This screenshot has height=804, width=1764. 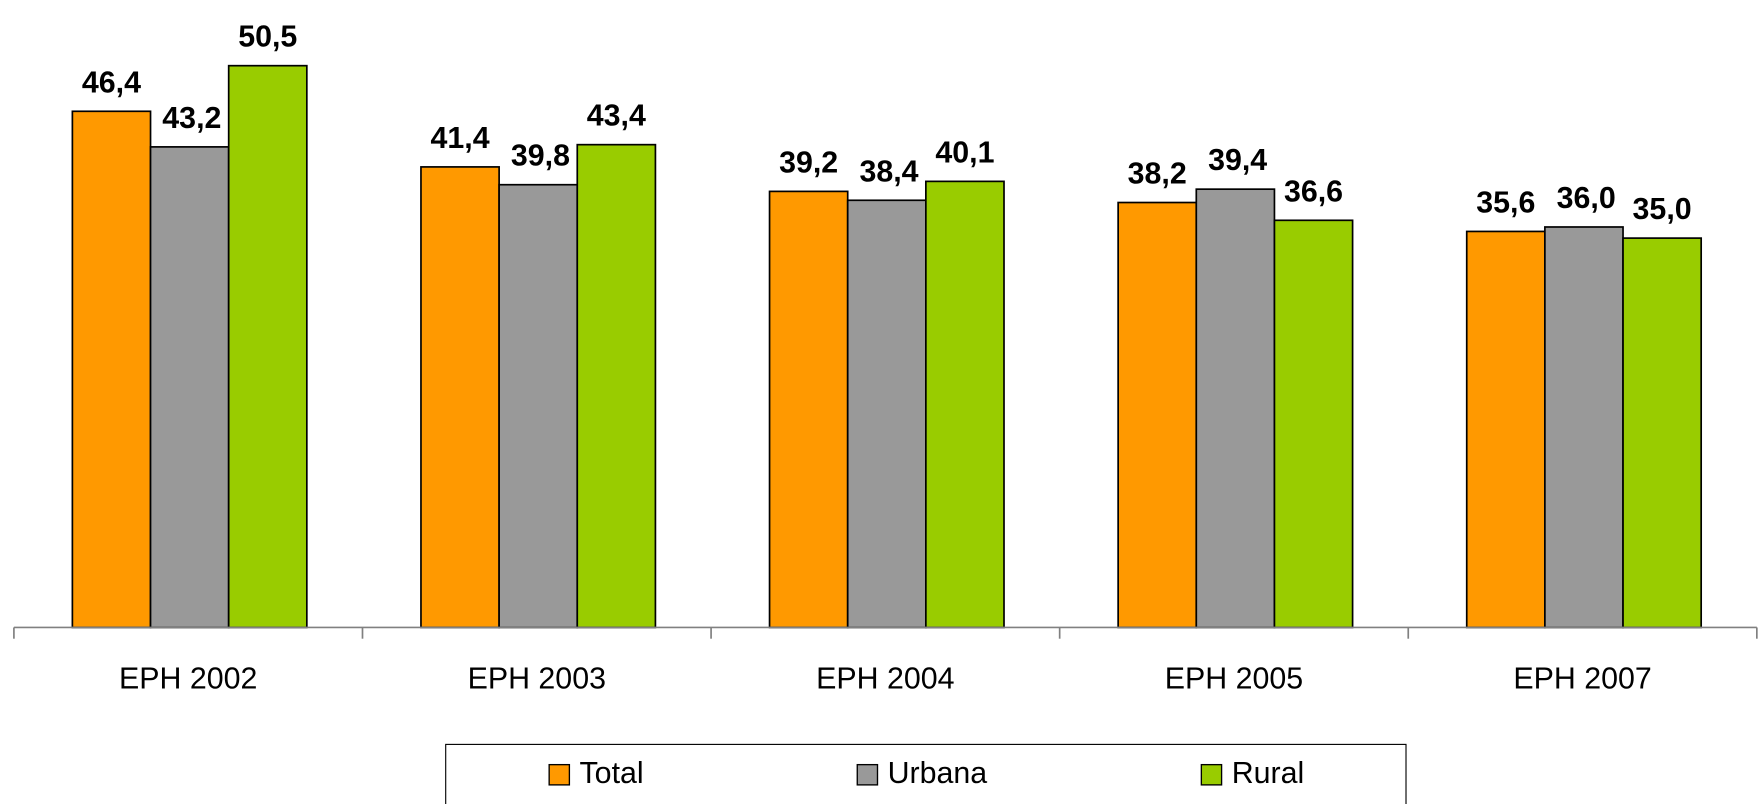 What do you see at coordinates (459, 138) in the screenshot?
I see `value-label: 41,4` at bounding box center [459, 138].